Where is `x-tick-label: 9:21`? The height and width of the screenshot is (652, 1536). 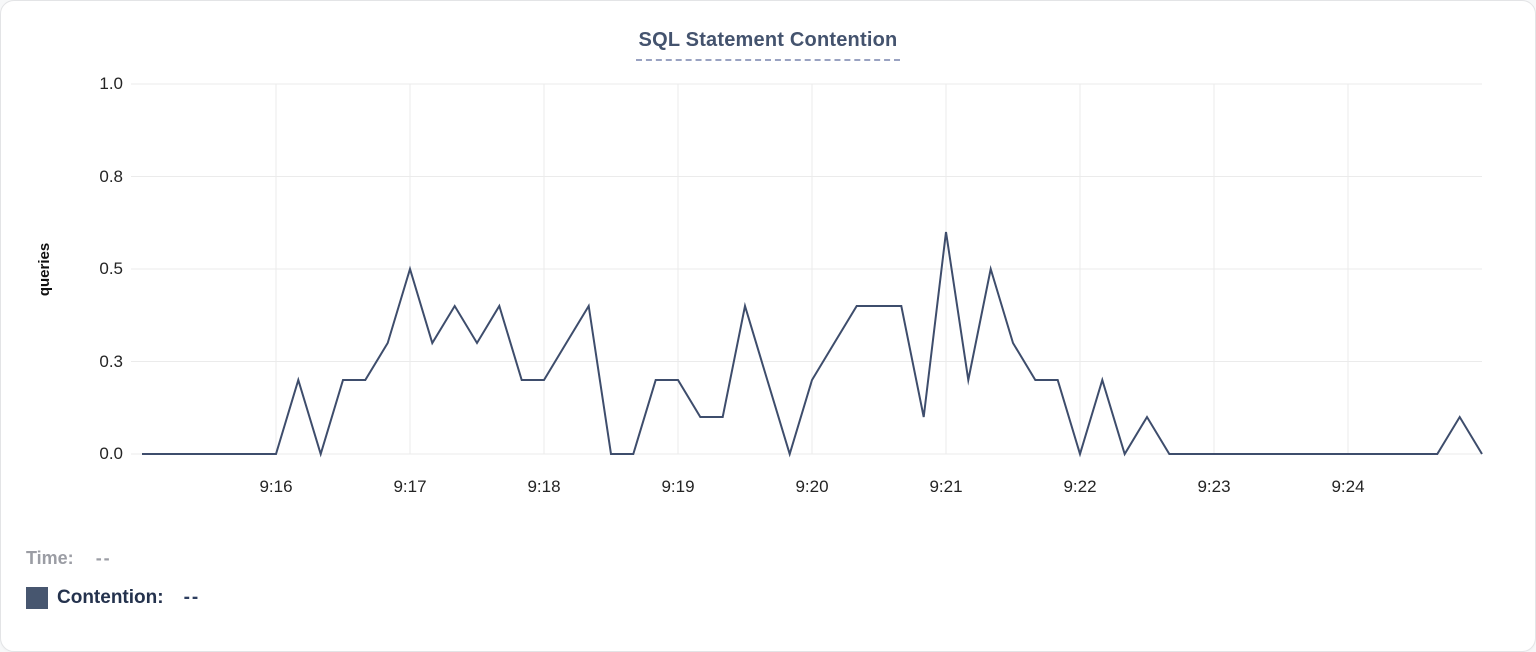
x-tick-label: 9:21 is located at coordinates (946, 486).